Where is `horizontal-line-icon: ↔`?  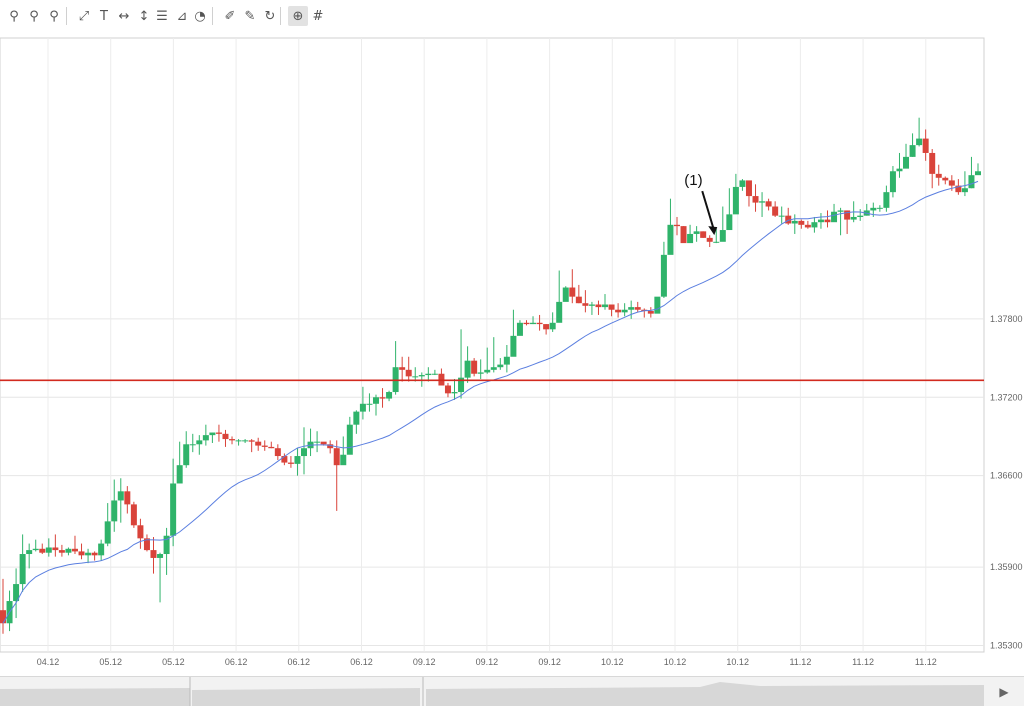
horizontal-line-icon: ↔ is located at coordinates (124, 16).